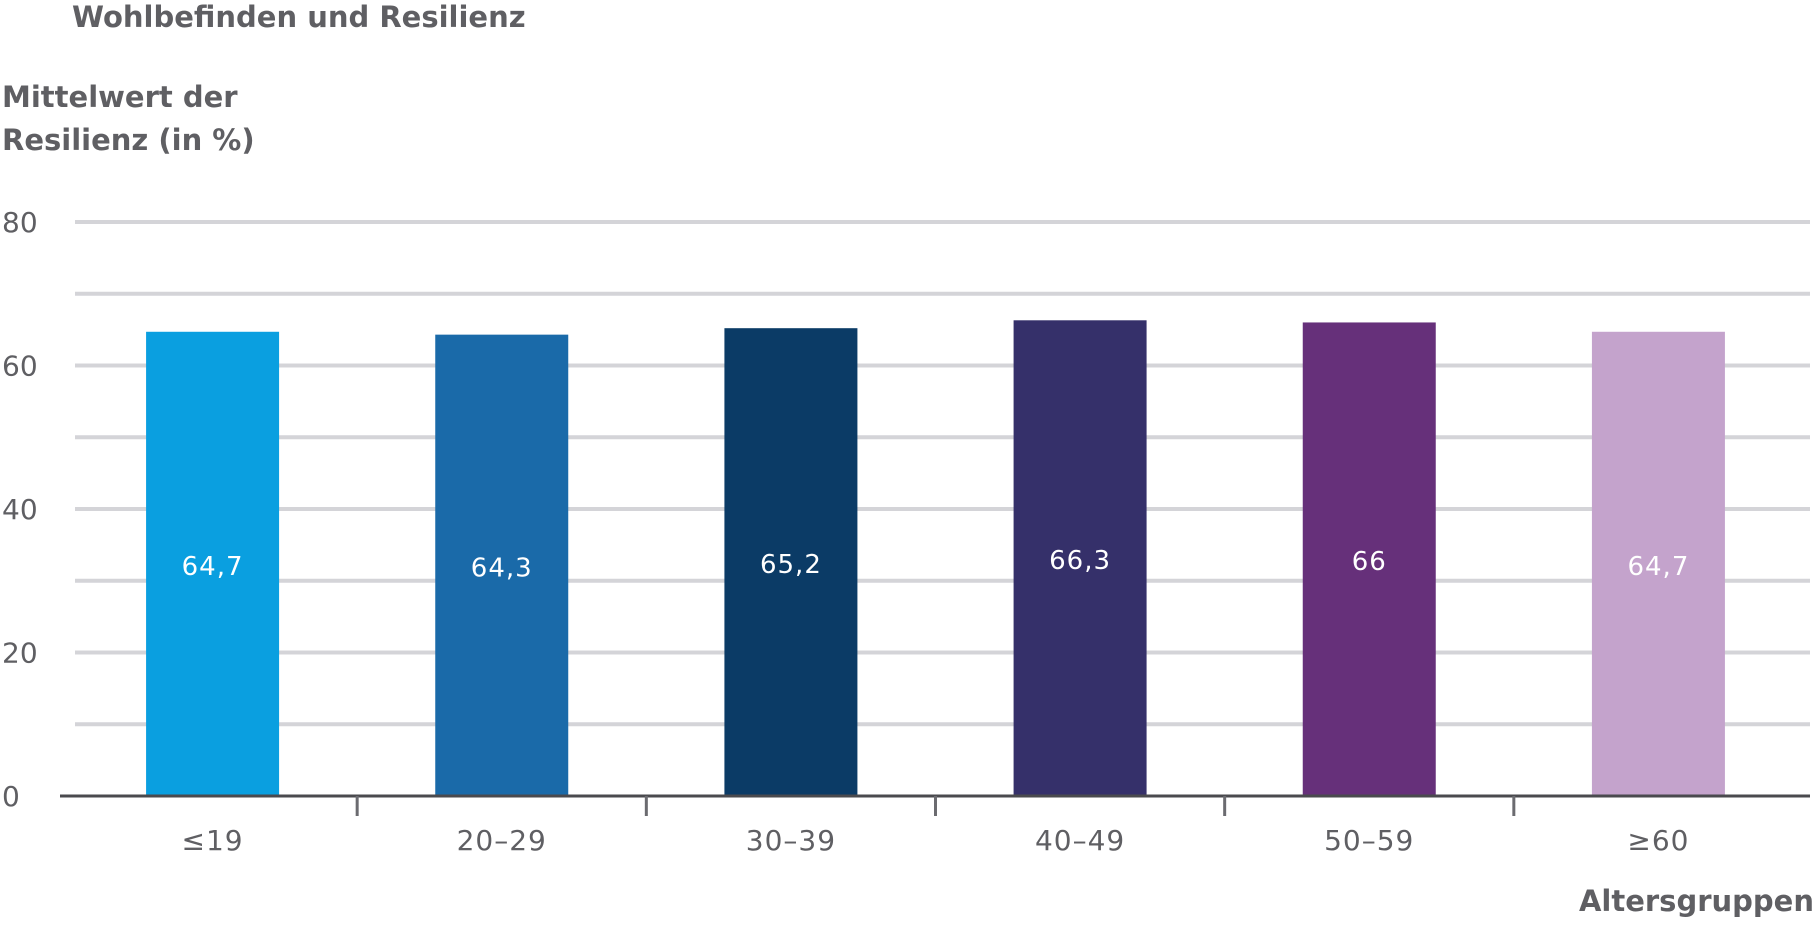  Describe the element at coordinates (20, 222) in the screenshot. I see `y-tick-label: 80` at that location.